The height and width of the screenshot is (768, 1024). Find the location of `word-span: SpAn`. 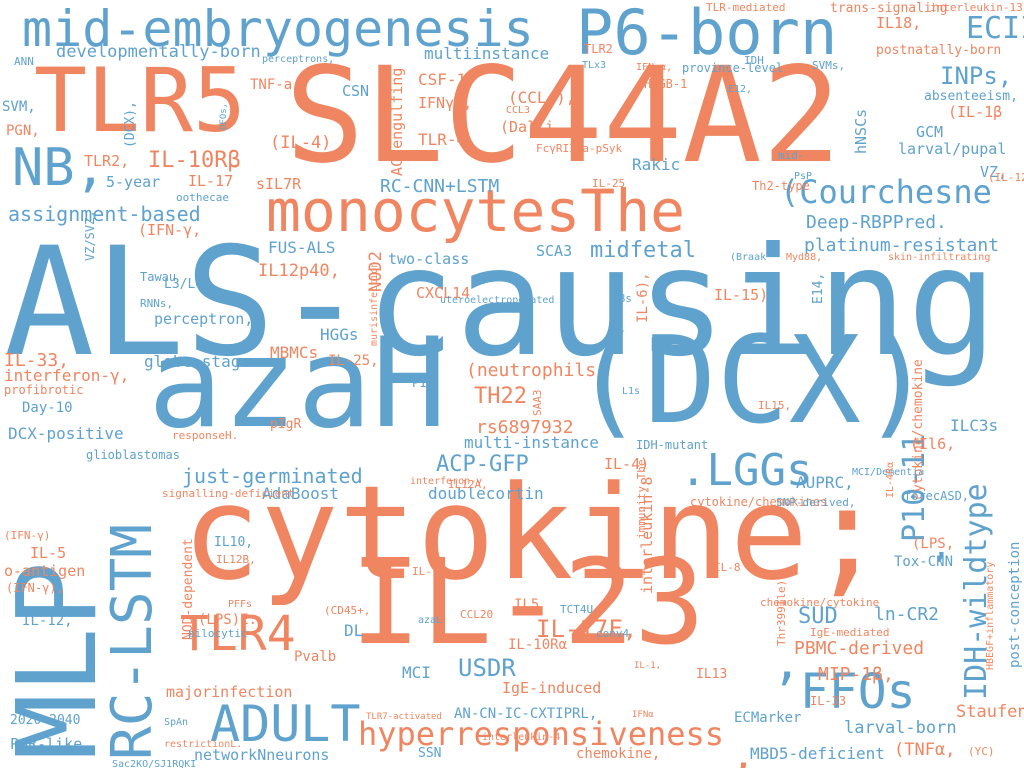

word-span: SpAn is located at coordinates (176, 722).